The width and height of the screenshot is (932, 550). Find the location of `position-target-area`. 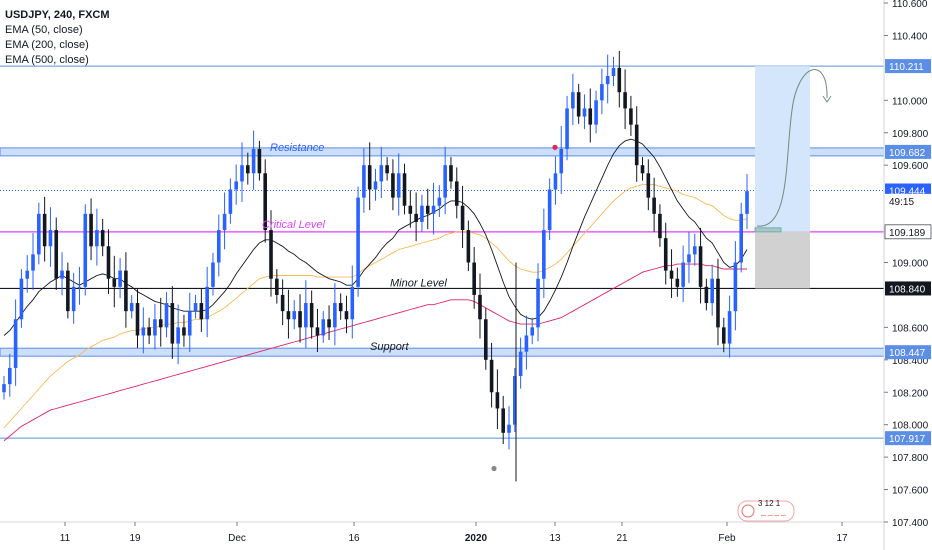

position-target-area is located at coordinates (782, 149).